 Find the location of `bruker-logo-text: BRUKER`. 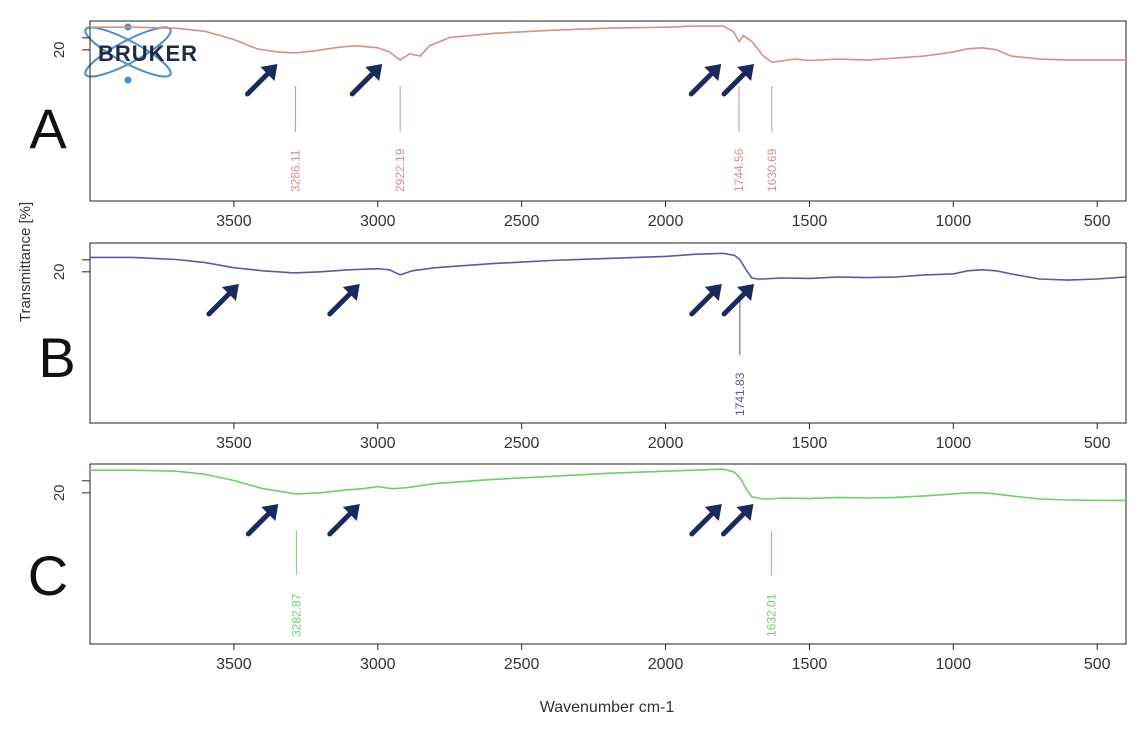

bruker-logo-text: BRUKER is located at coordinates (148, 53).